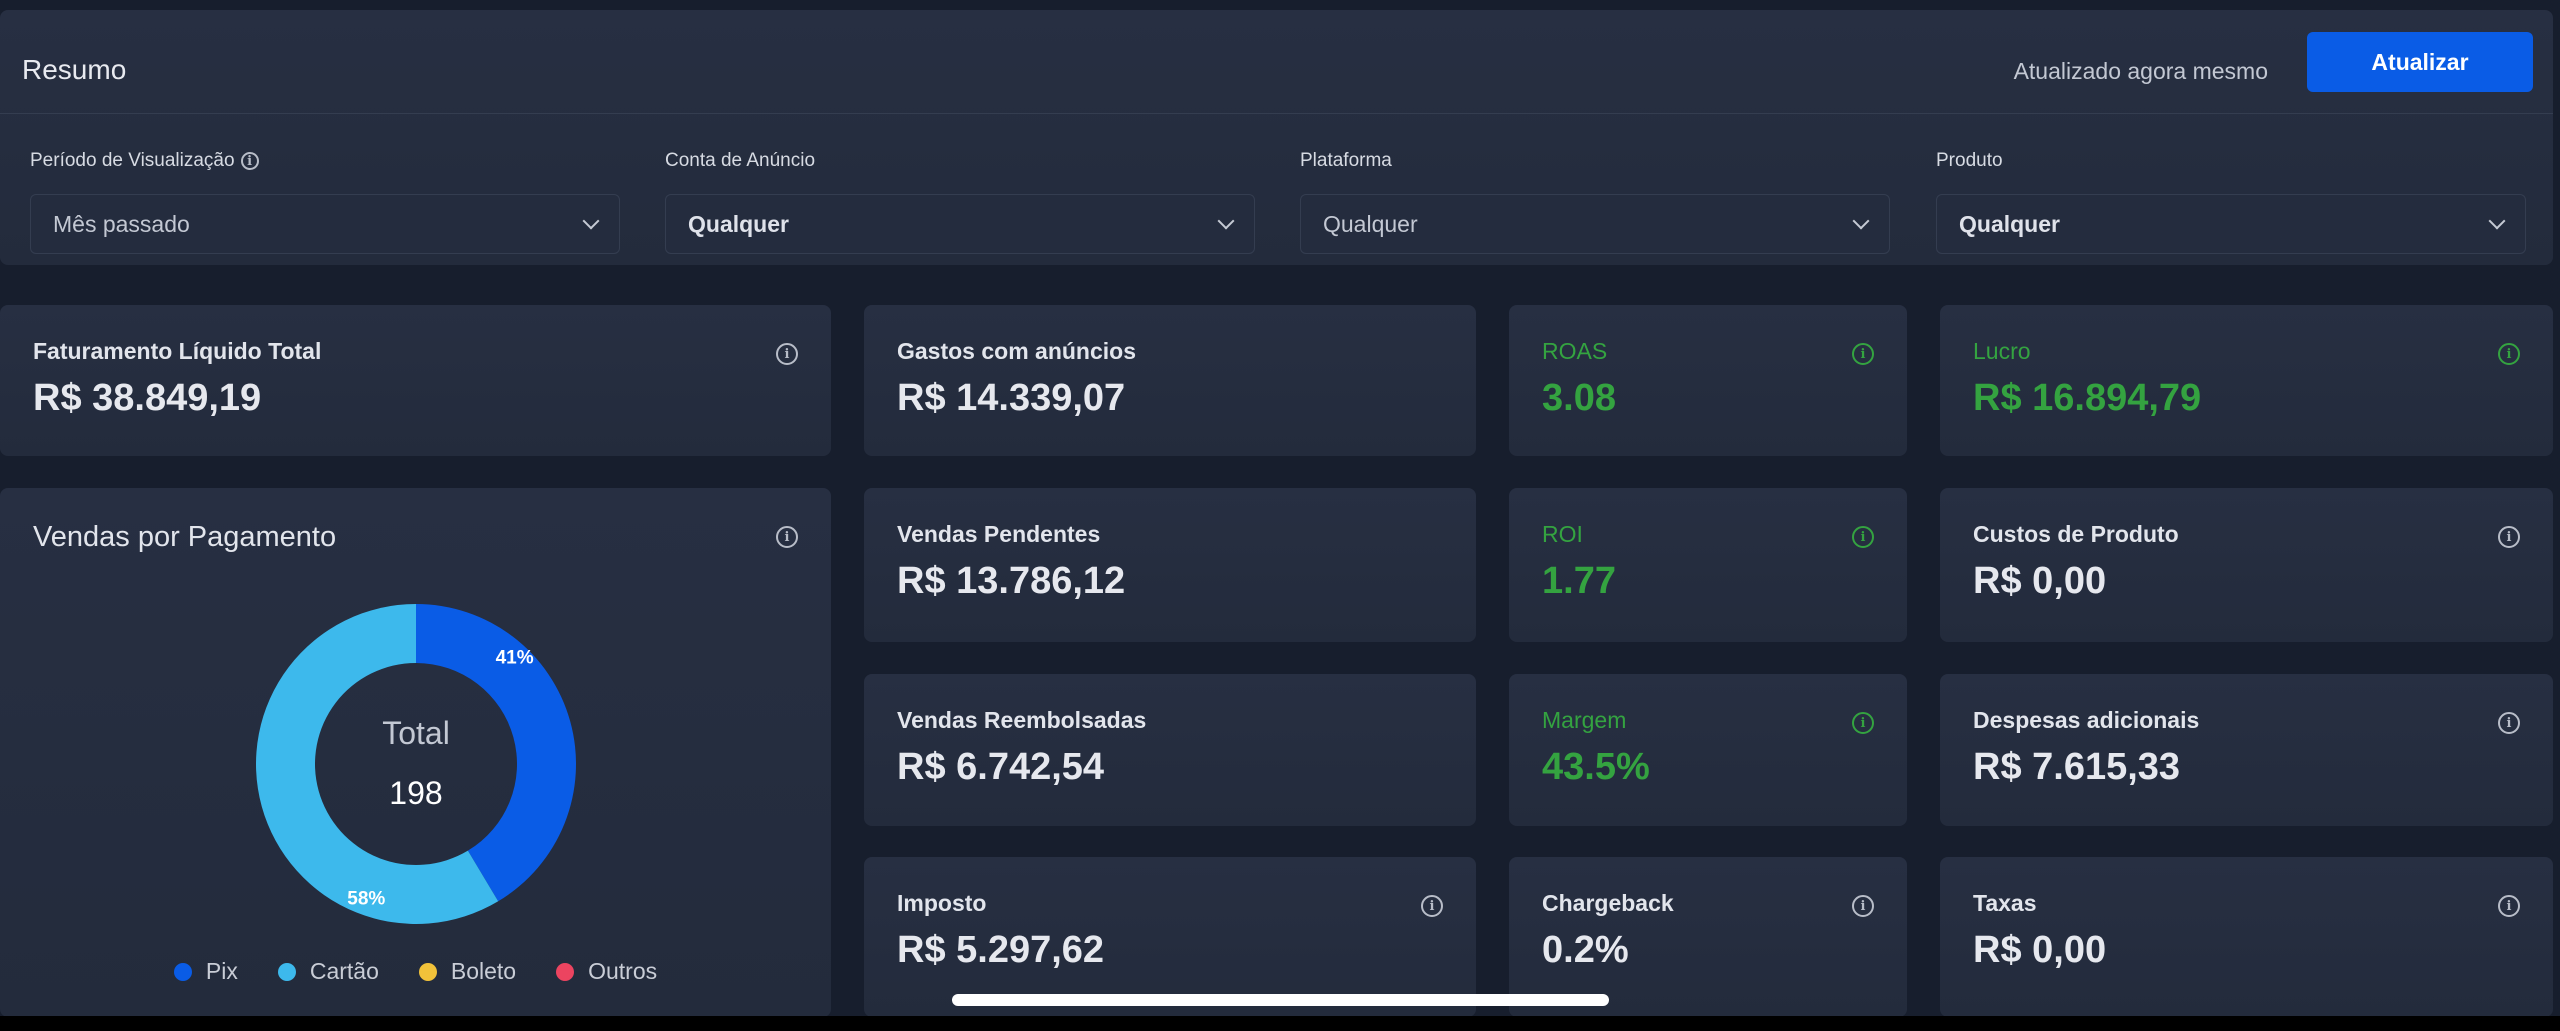 The image size is (2560, 1031). Describe the element at coordinates (942, 903) in the screenshot. I see `card-label: Imposto` at that location.